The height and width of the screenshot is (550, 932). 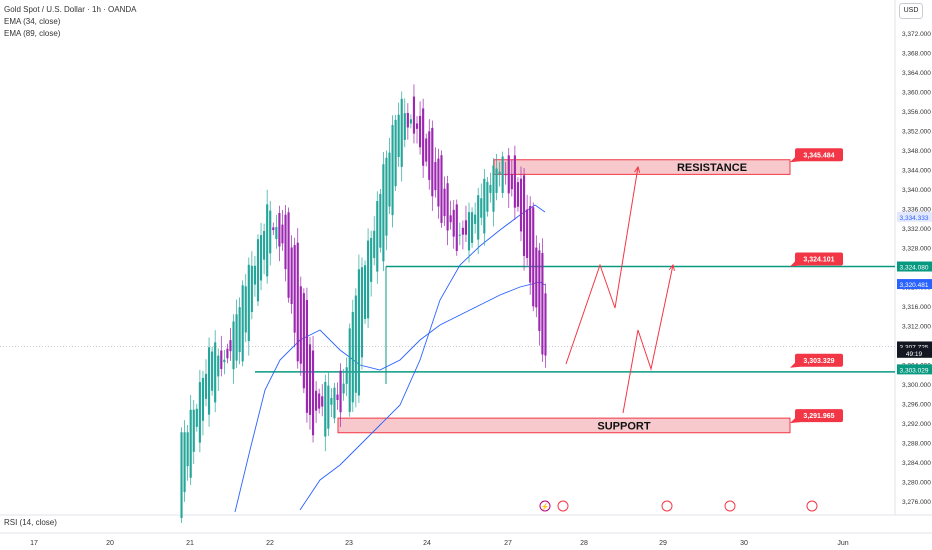 I want to click on price-tag-level: 3,303.029, so click(x=914, y=370).